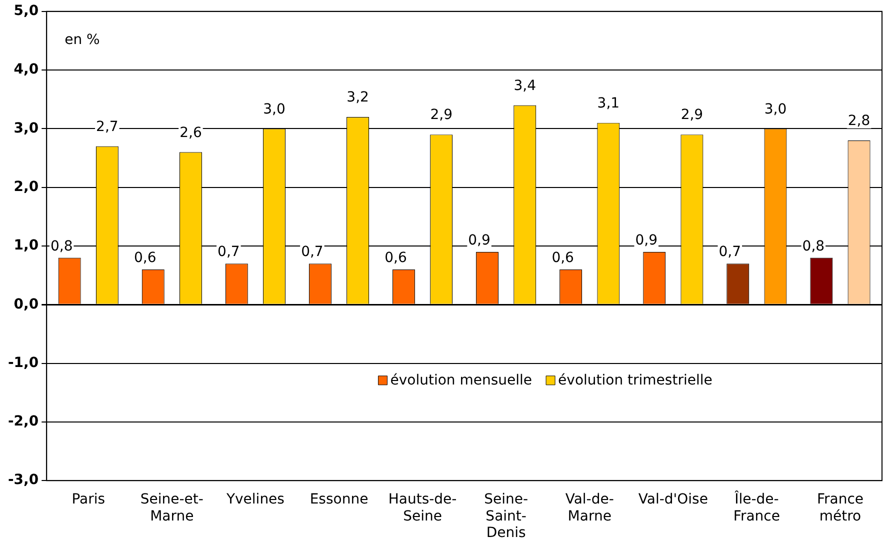 This screenshot has height=545, width=890. Describe the element at coordinates (506, 517) in the screenshot. I see `x-tick-label: Seine-Saint-Denis` at that location.